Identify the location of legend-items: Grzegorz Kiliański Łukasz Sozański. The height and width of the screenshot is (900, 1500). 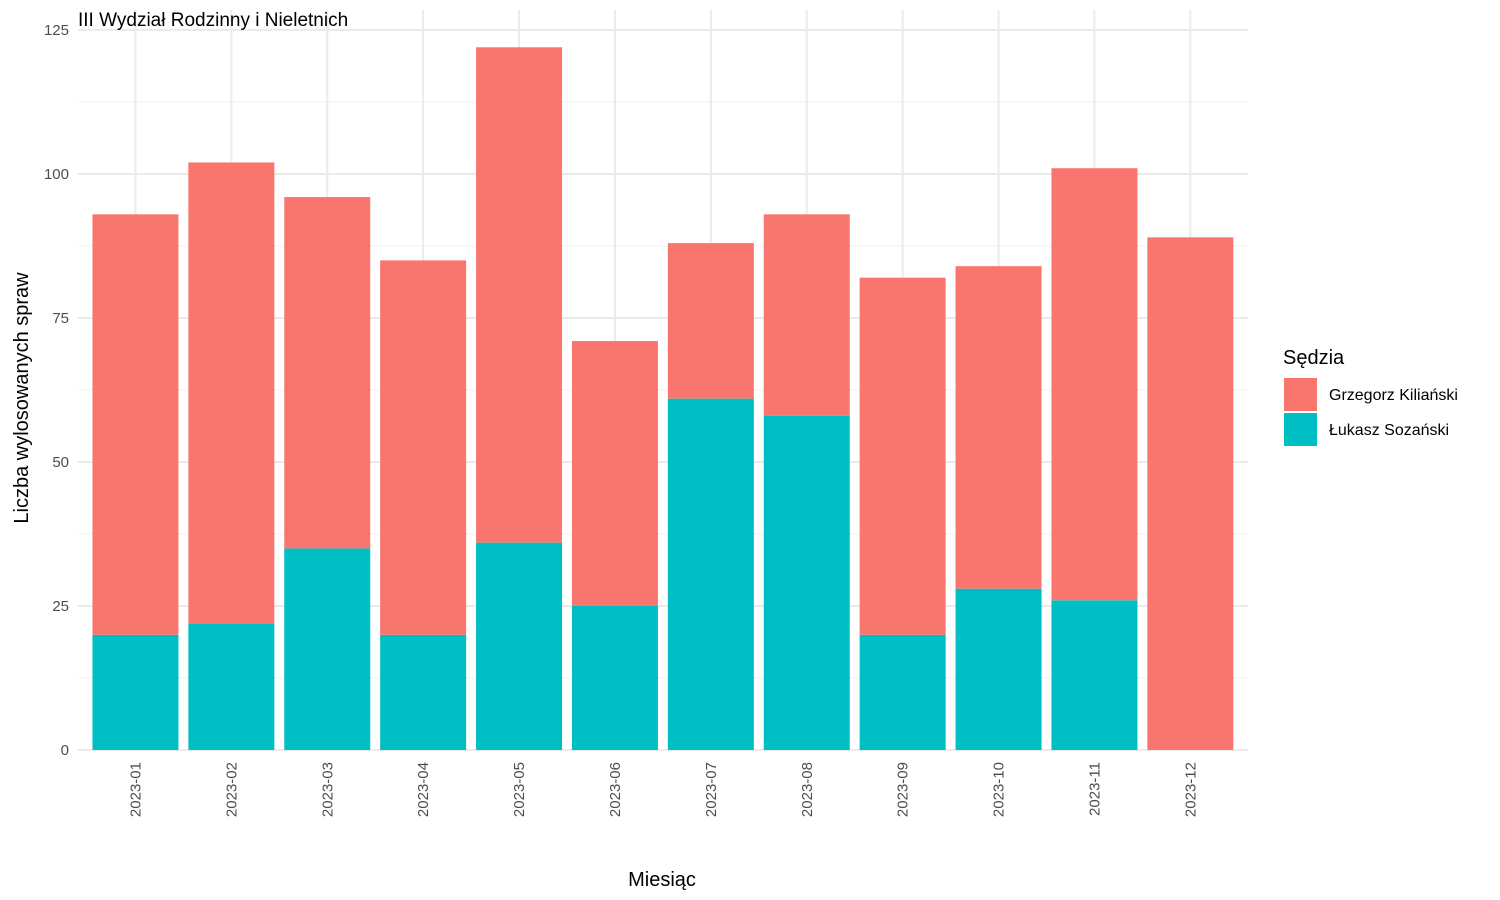
(1371, 412).